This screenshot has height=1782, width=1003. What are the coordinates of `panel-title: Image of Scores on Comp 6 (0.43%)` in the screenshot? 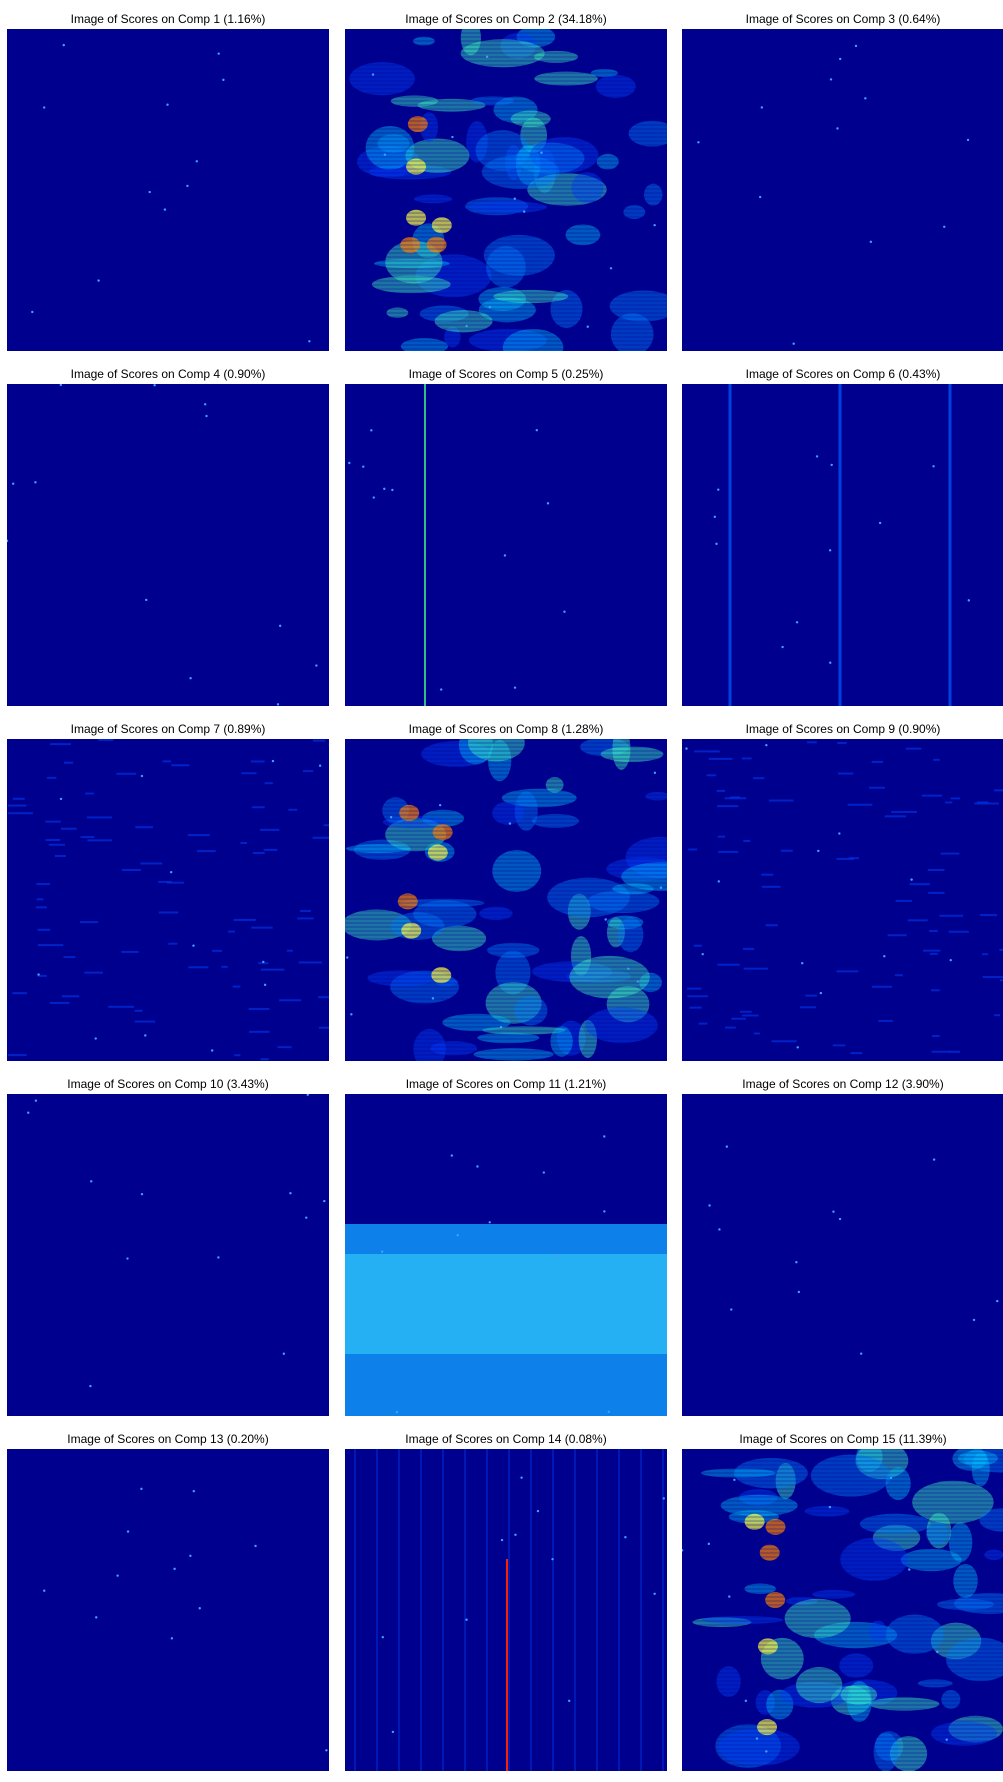 It's located at (843, 374).